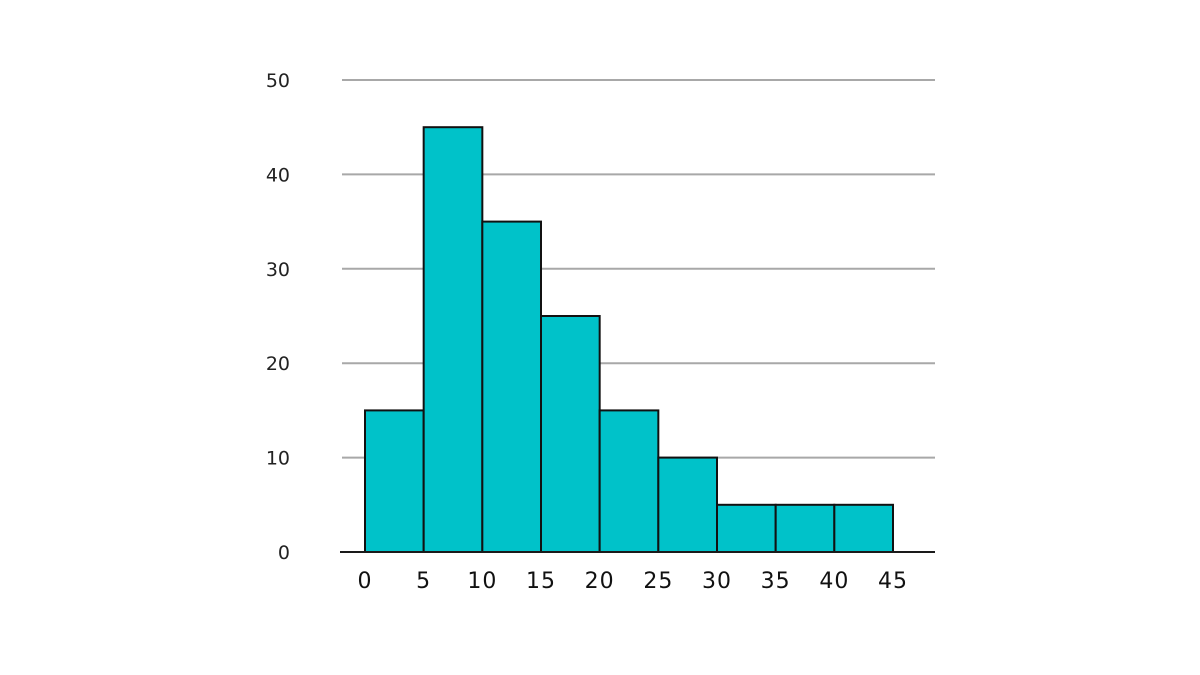  What do you see at coordinates (717, 581) in the screenshot?
I see `x-tick-label-30: 30` at bounding box center [717, 581].